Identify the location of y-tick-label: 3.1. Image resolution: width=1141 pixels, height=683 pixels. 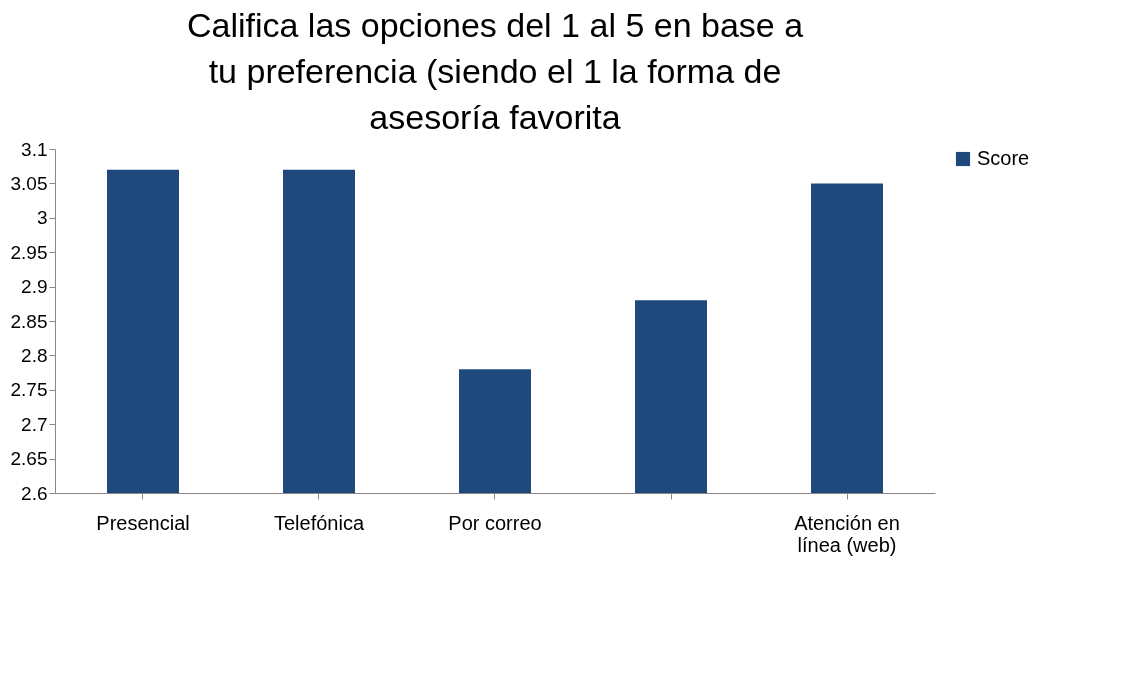
(34, 149).